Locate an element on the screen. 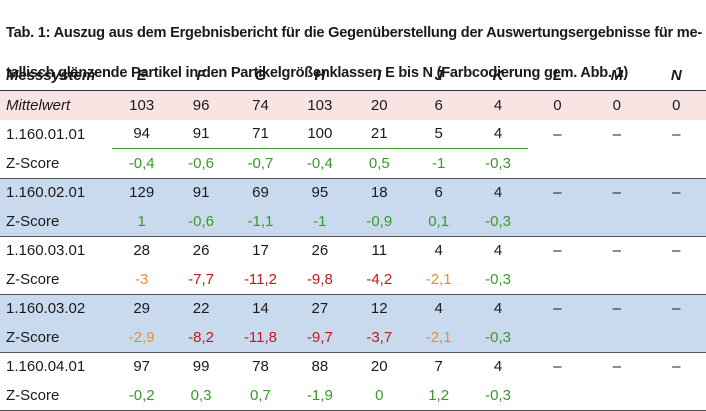 Image resolution: width=706 pixels, height=411 pixels. value-cell: 100 is located at coordinates (320, 134).